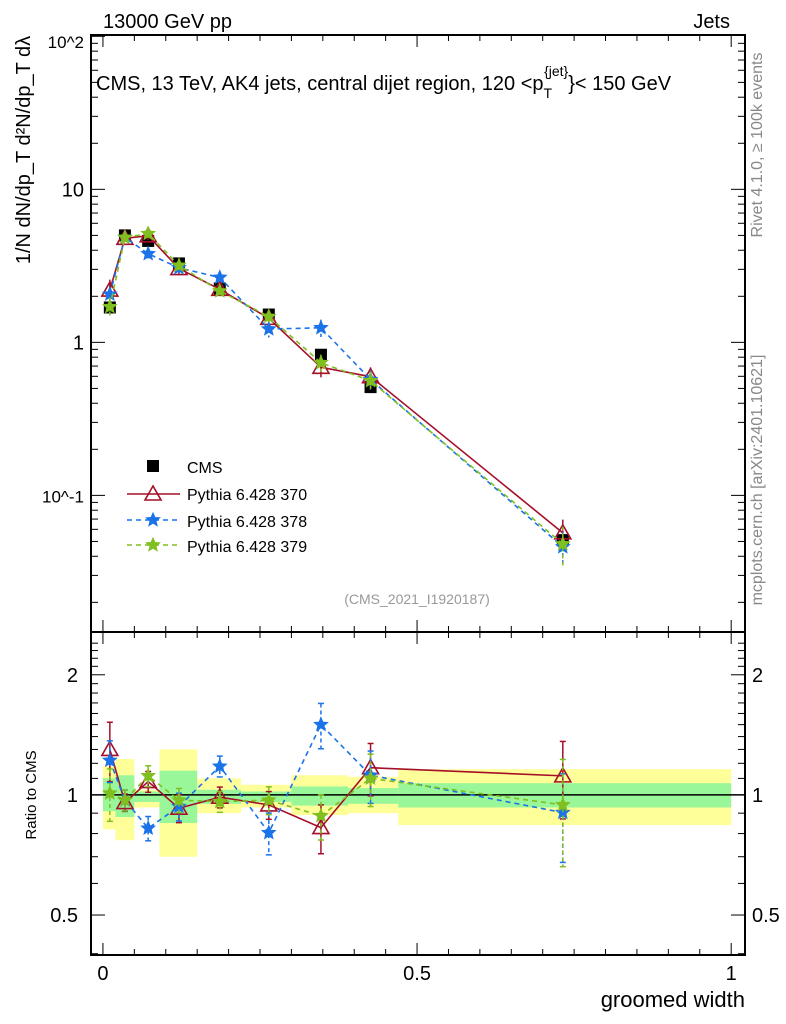  What do you see at coordinates (72, 796) in the screenshot?
I see `ratio-tick-label-left: 1` at bounding box center [72, 796].